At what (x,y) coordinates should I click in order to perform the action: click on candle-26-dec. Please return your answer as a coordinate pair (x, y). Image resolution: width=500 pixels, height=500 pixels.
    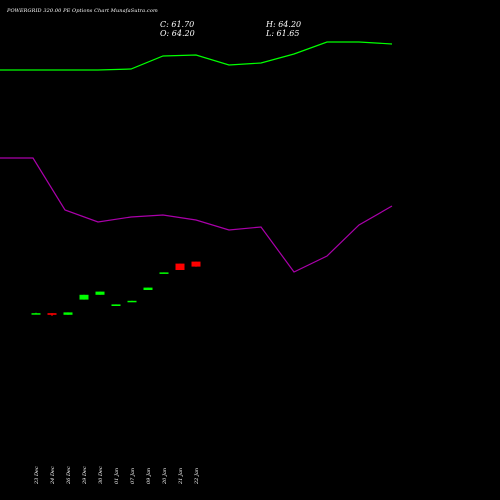
    Looking at the image, I should click on (68, 313).